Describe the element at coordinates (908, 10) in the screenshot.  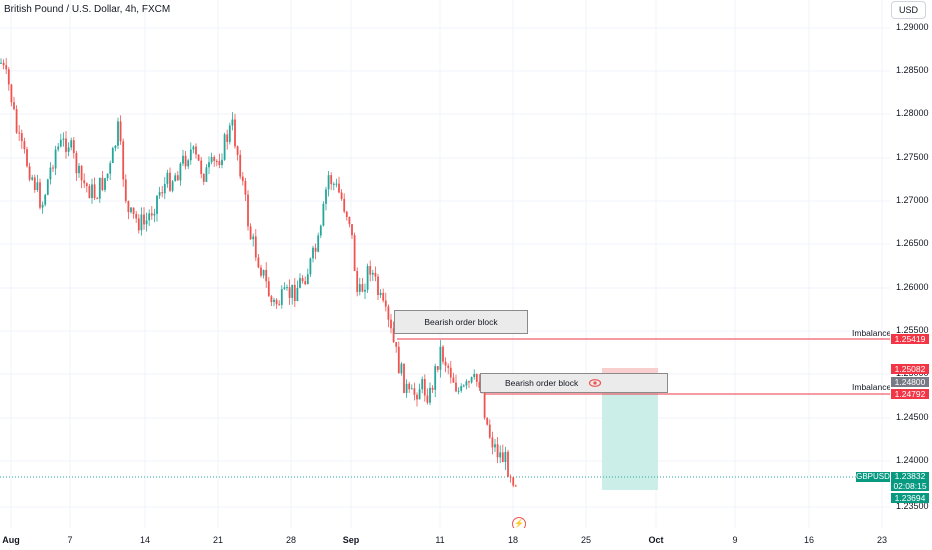
I see `currency-button: USD` at that location.